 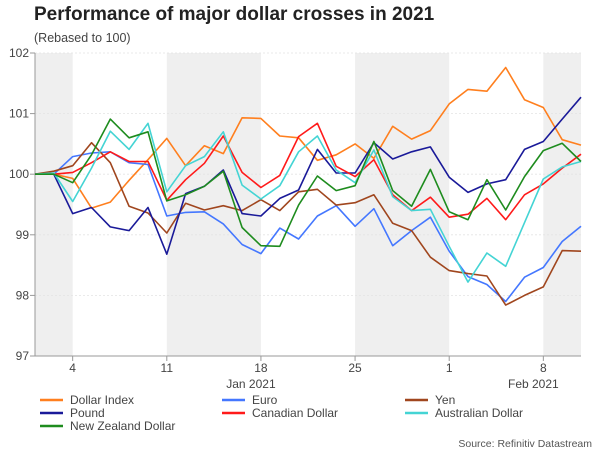 What do you see at coordinates (19, 174) in the screenshot?
I see `y-tick-label: 100` at bounding box center [19, 174].